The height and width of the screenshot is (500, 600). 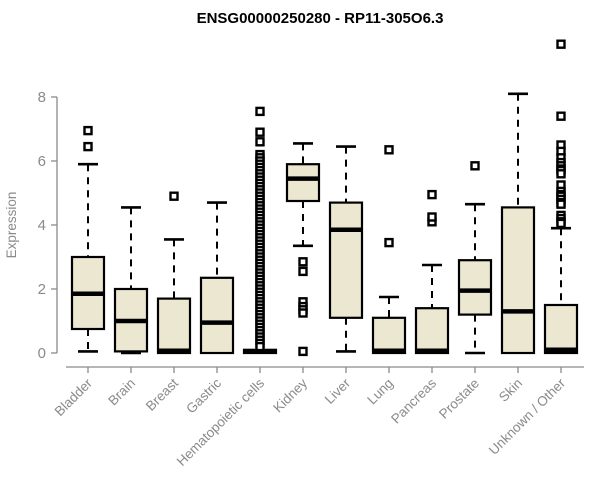 What do you see at coordinates (217, 315) in the screenshot?
I see `box-gastric` at bounding box center [217, 315].